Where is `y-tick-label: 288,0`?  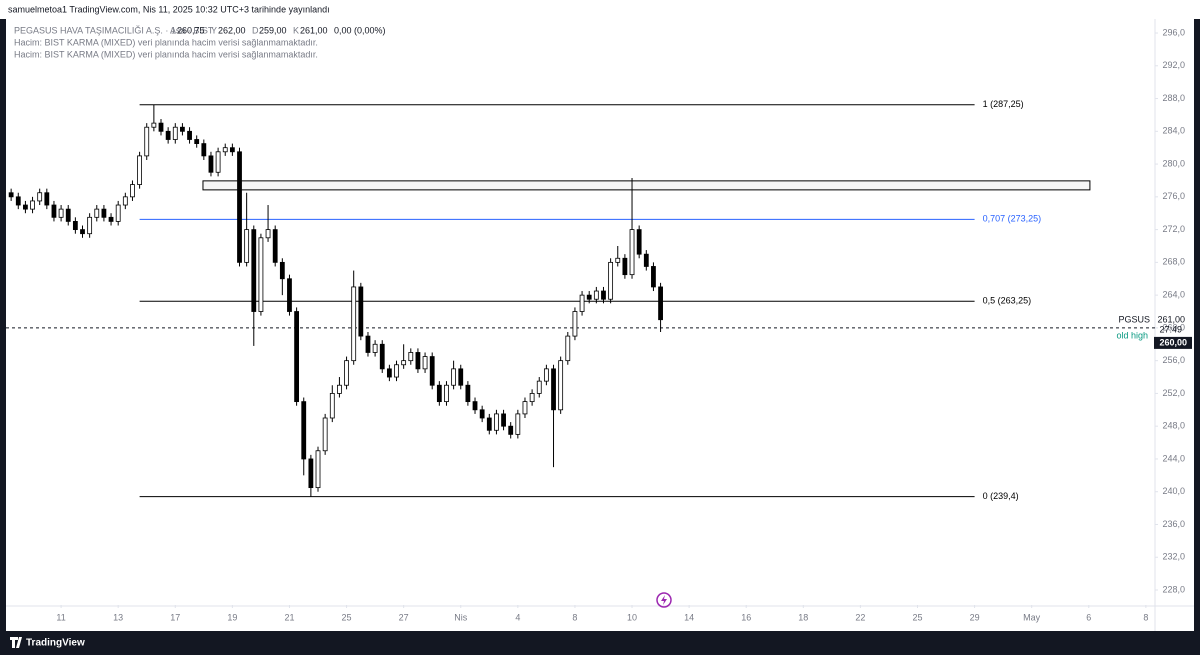 y-tick-label: 288,0 is located at coordinates (1173, 98).